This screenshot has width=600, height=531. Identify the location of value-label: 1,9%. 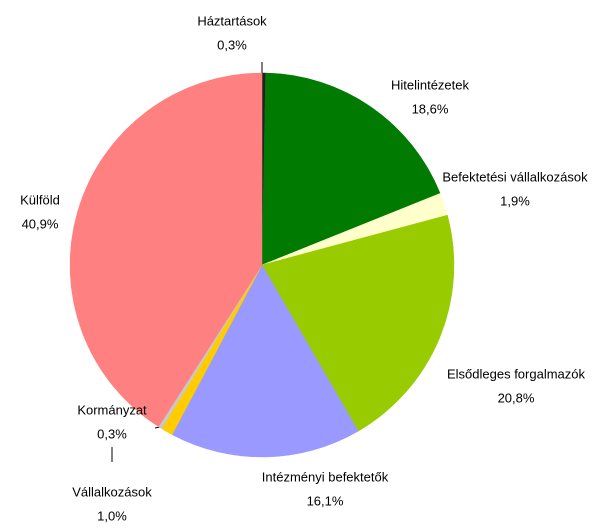
(515, 200).